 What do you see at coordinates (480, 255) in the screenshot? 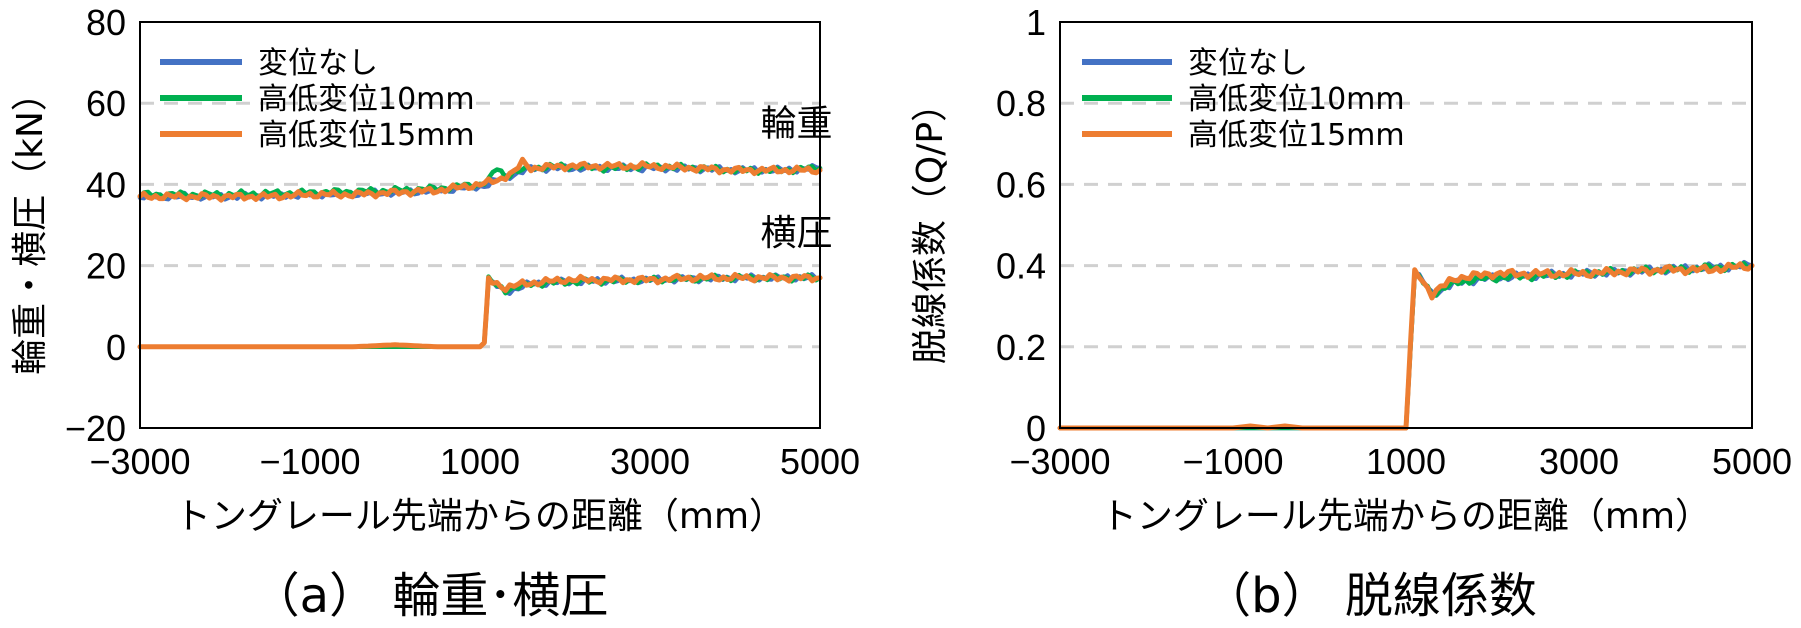
I see `series-高低変位10mm` at bounding box center [480, 255].